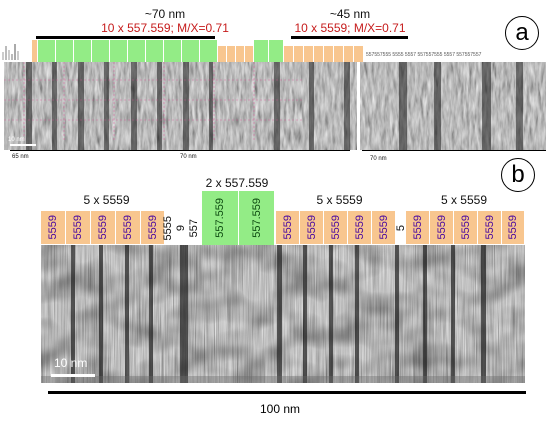 This screenshot has width=550, height=422. What do you see at coordinates (378, 159) in the screenshot?
I see `panel-a-mark-right: 70 nm` at bounding box center [378, 159].